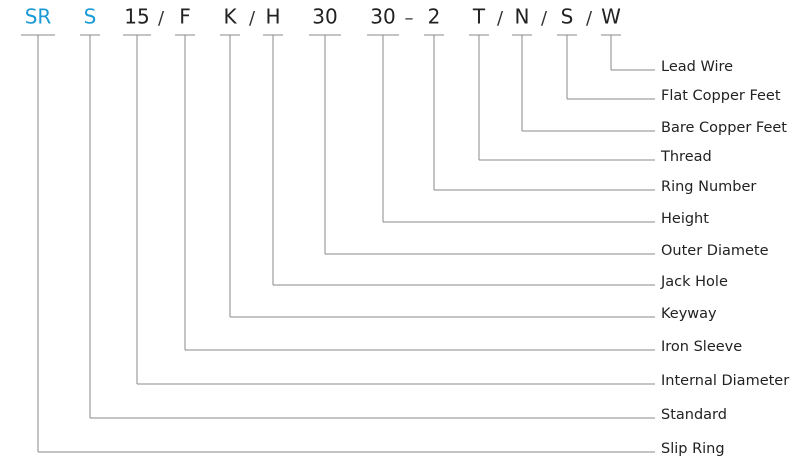  What do you see at coordinates (522, 17) in the screenshot?
I see `code: N` at bounding box center [522, 17].